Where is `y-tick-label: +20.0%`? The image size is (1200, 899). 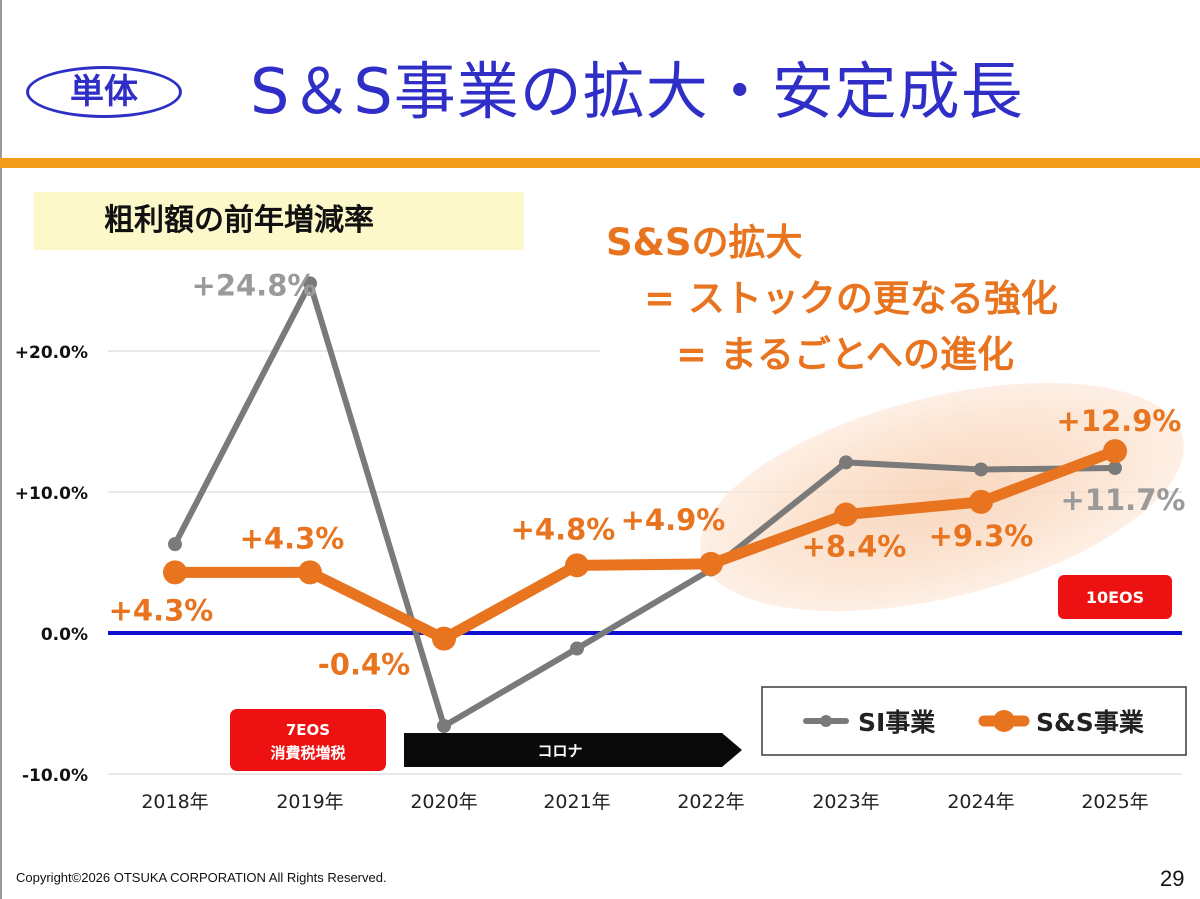 y-tick-label: +20.0% is located at coordinates (51, 353).